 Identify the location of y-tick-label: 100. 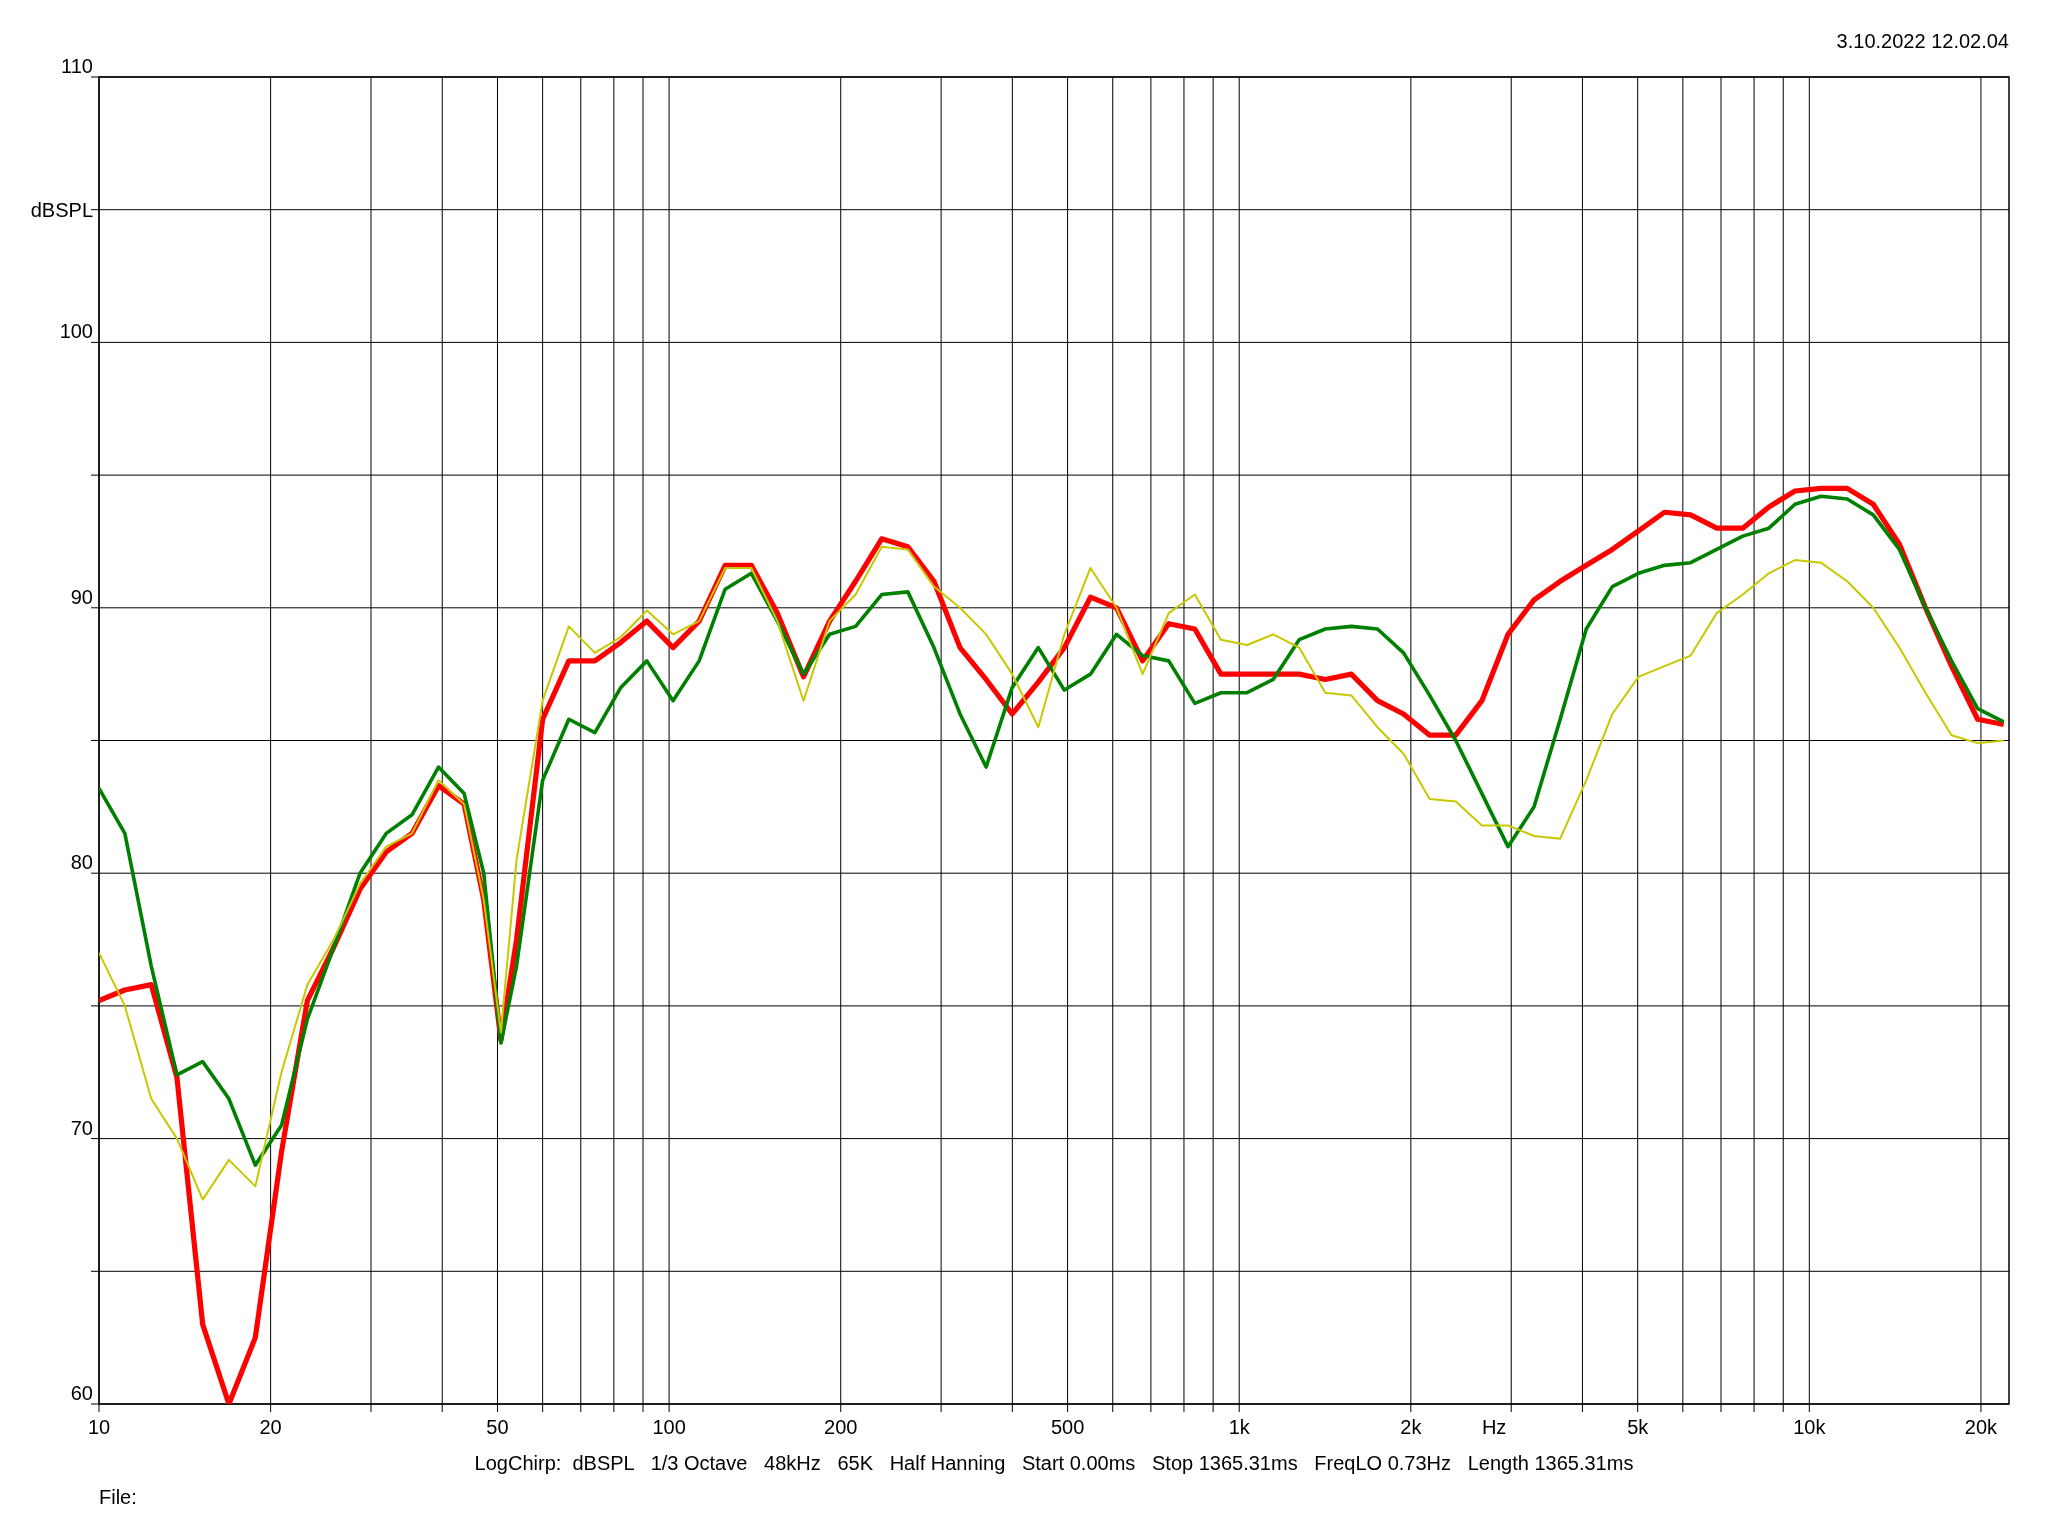
(76, 331).